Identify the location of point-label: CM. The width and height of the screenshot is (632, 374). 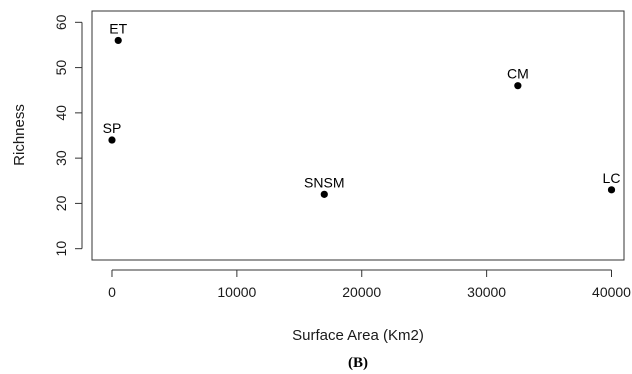
(518, 74).